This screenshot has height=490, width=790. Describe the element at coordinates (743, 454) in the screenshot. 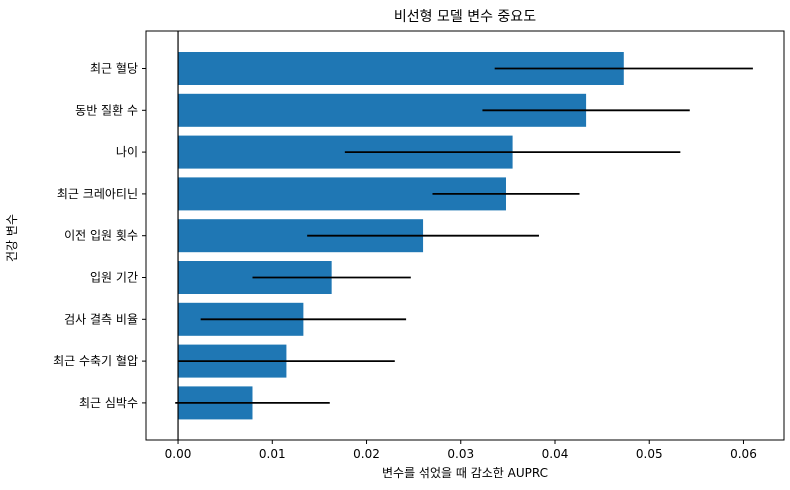

I see `x-tick-label: 0.06` at that location.